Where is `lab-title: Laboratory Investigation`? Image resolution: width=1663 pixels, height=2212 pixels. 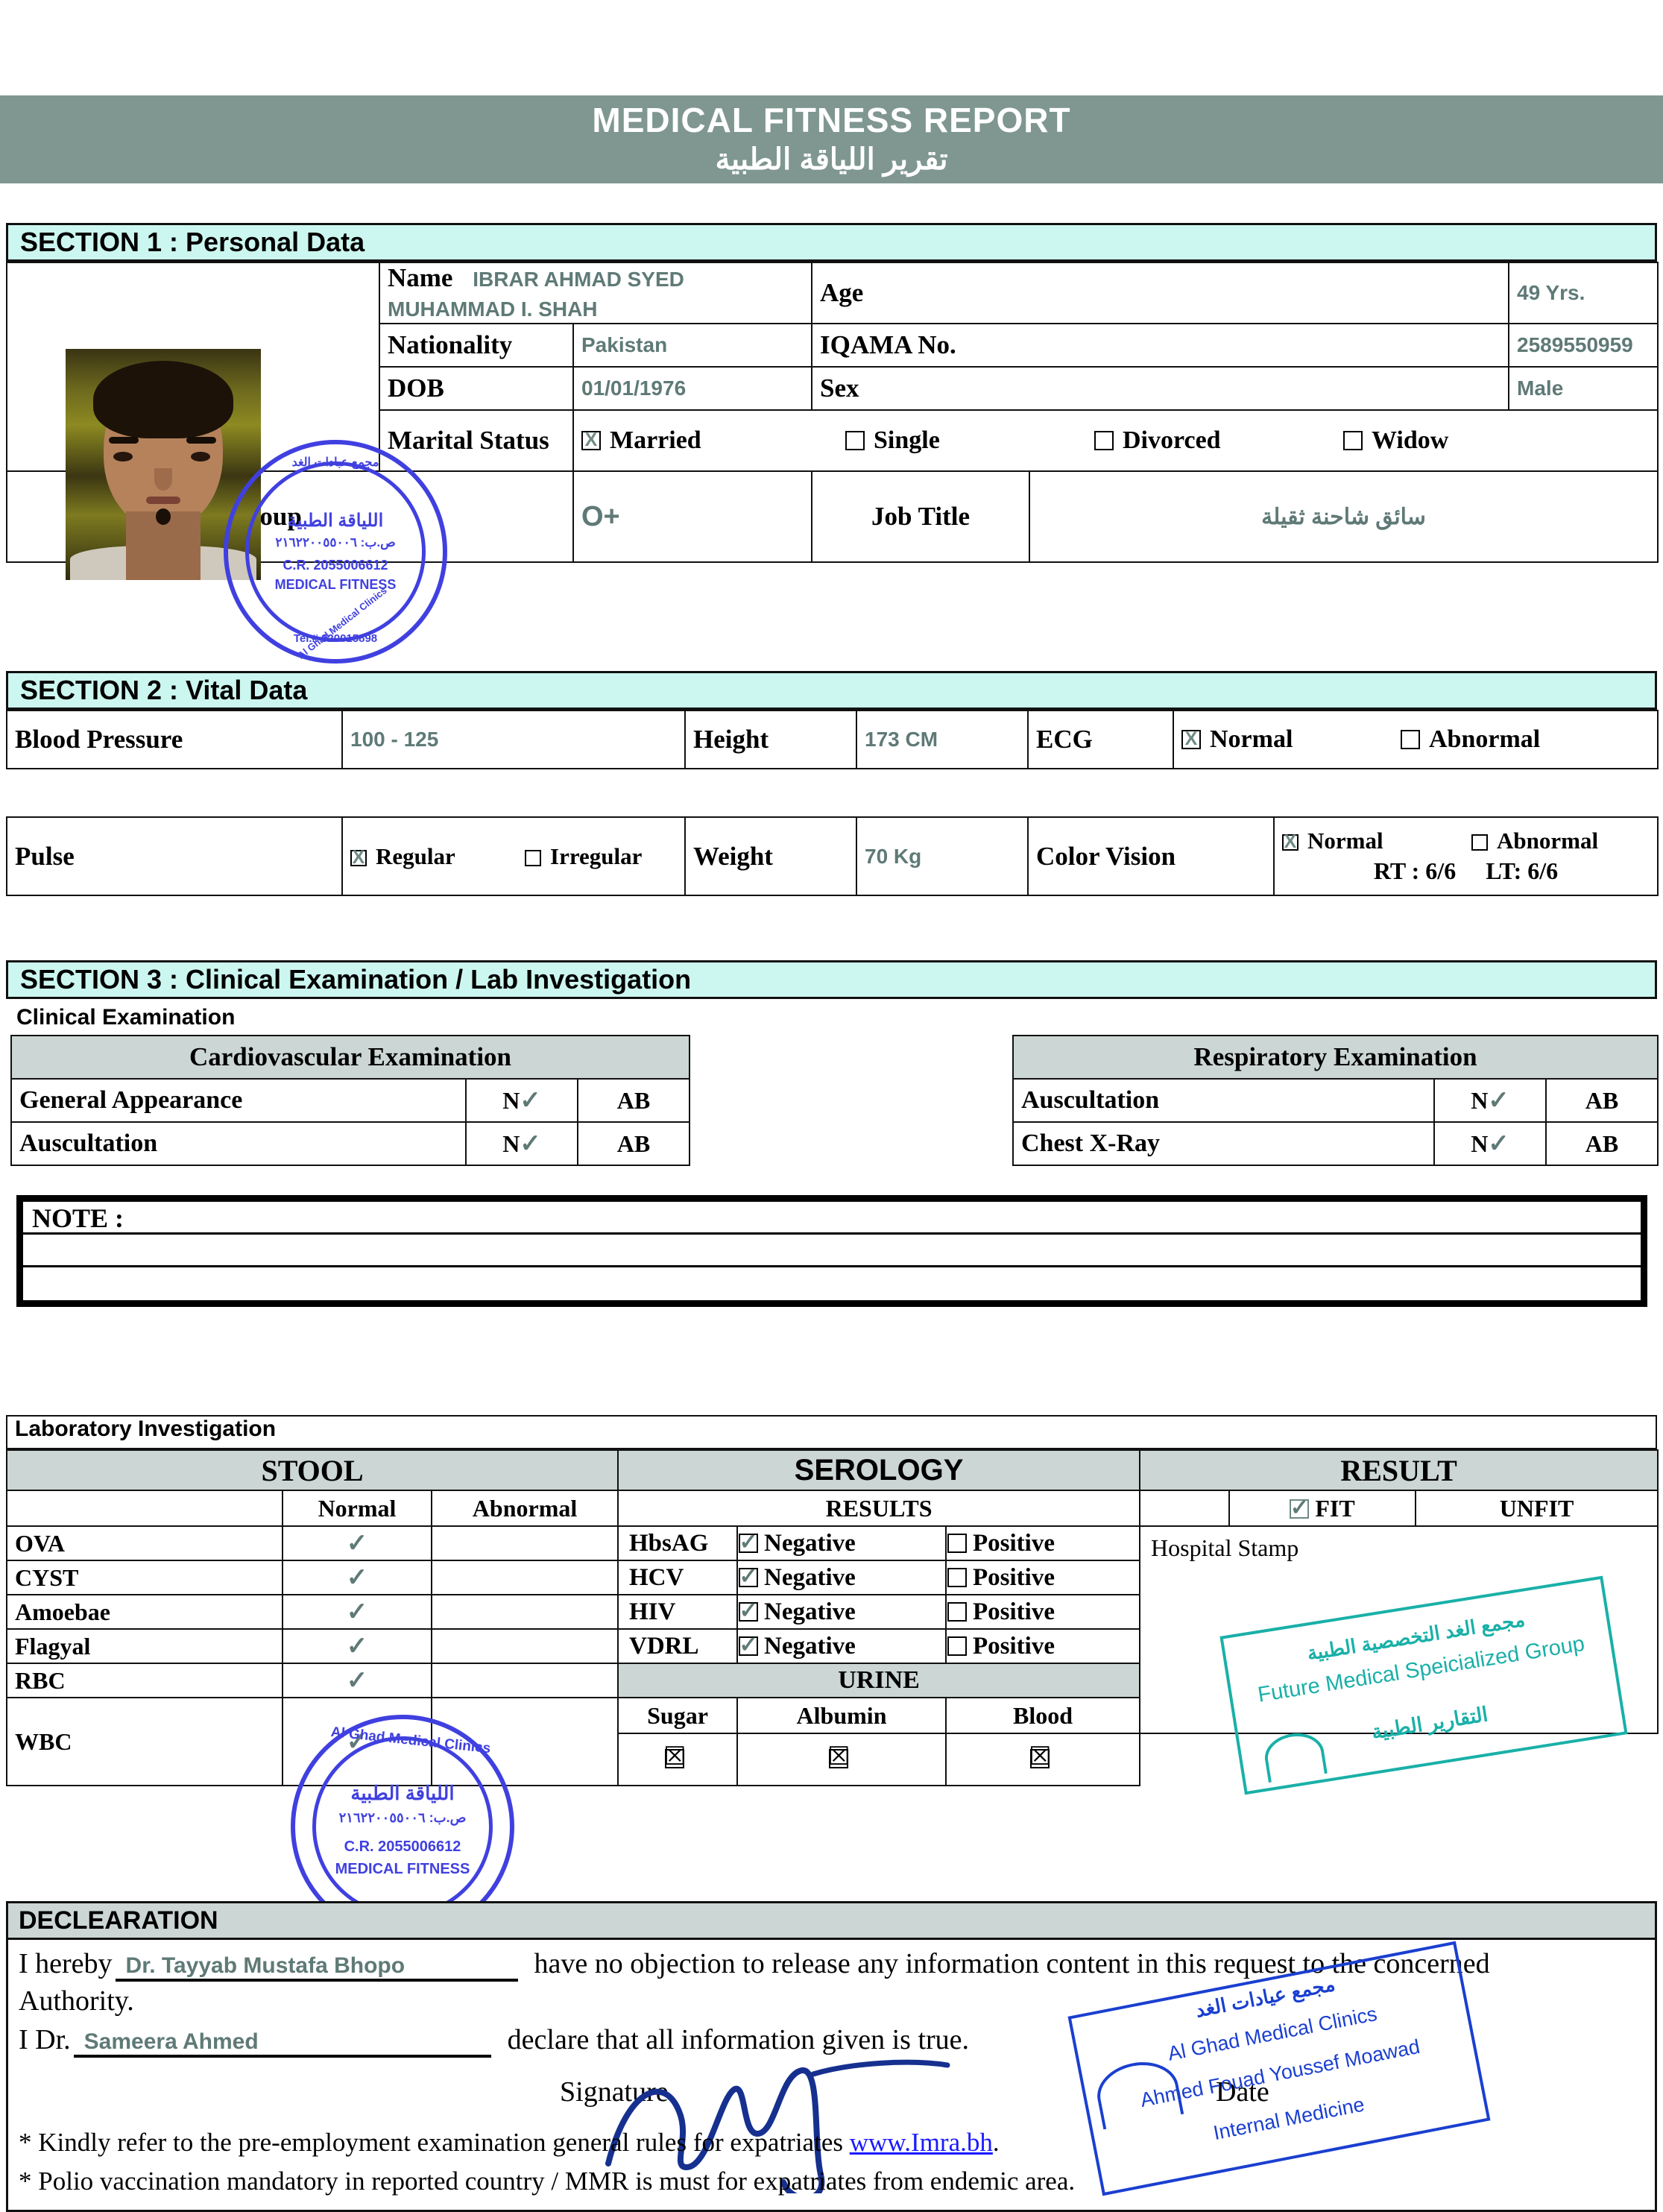 lab-title: Laboratory Investigation is located at coordinates (831, 1432).